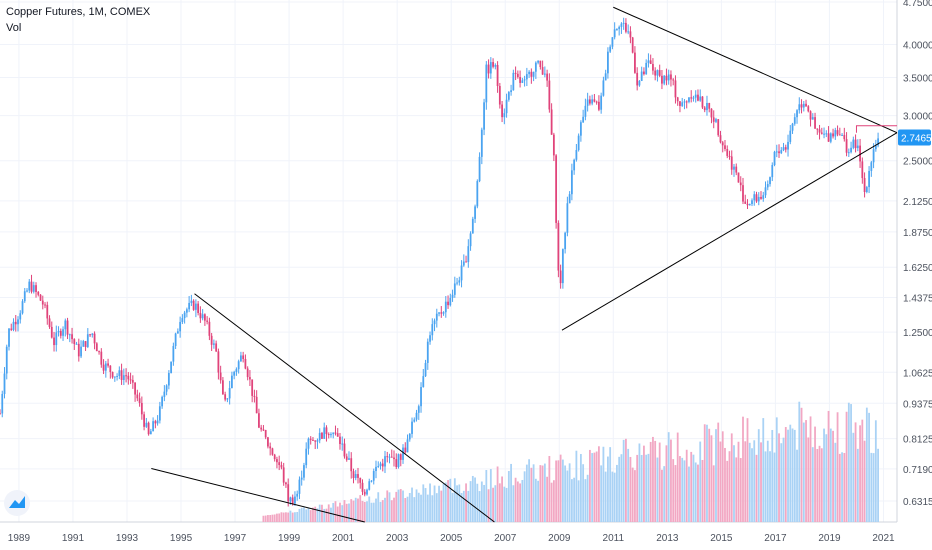  Describe the element at coordinates (917, 373) in the screenshot. I see `y-tick-label: 1.0625` at that location.